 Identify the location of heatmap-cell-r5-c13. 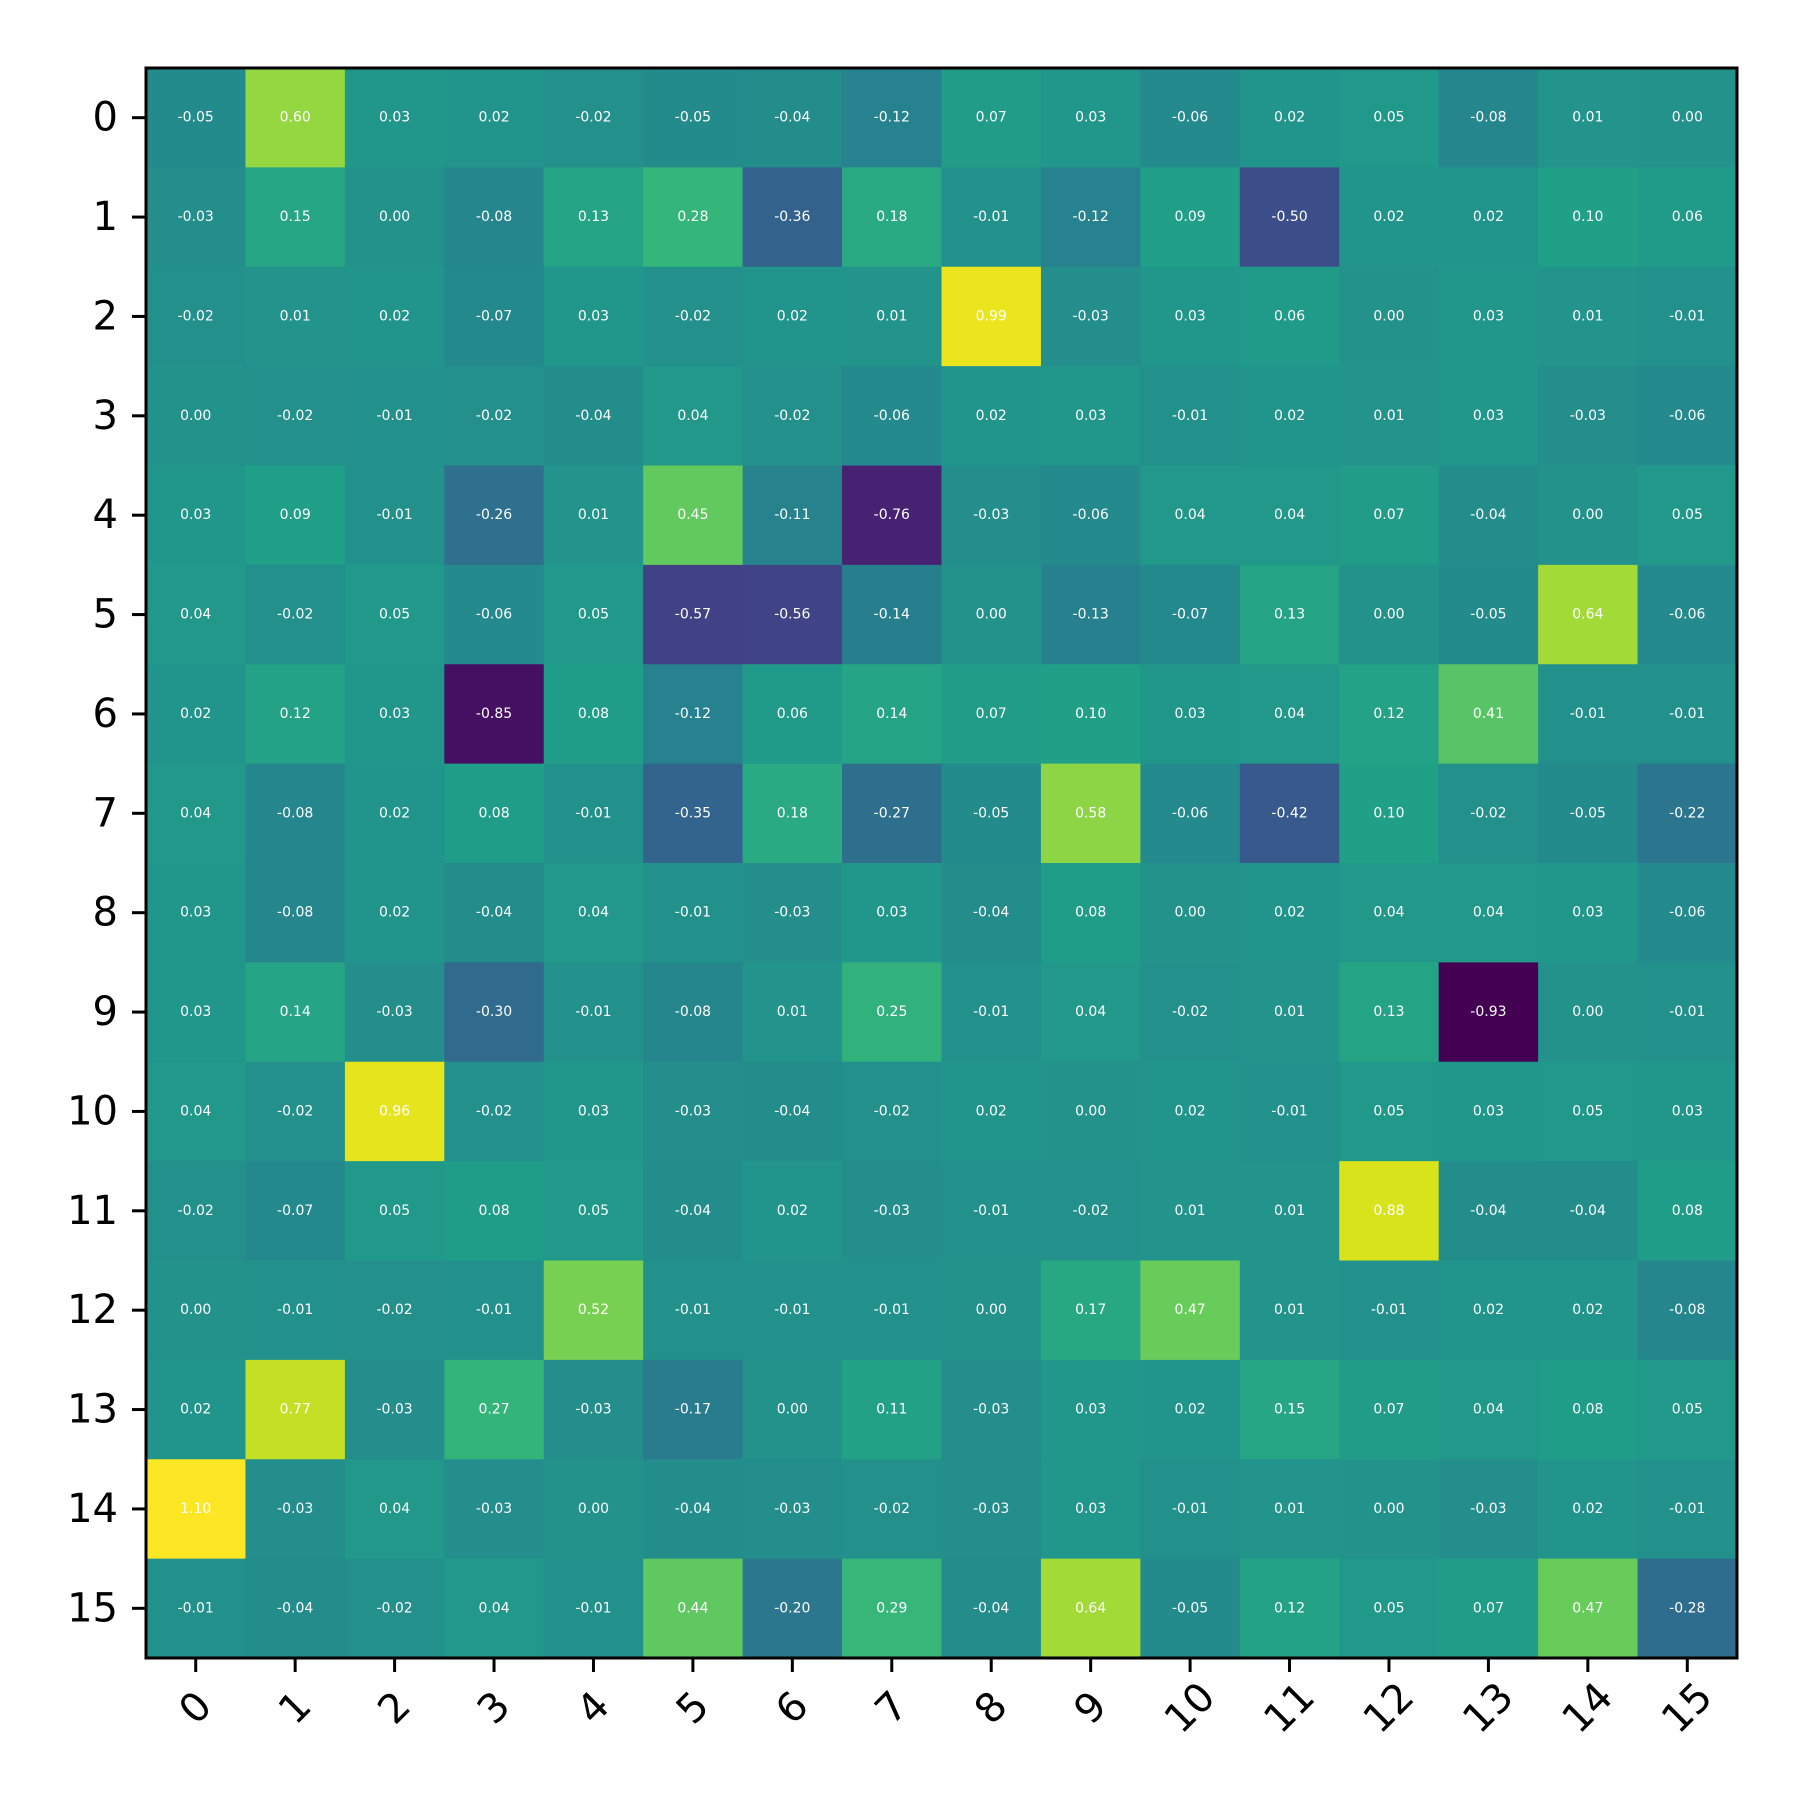
(1488, 614).